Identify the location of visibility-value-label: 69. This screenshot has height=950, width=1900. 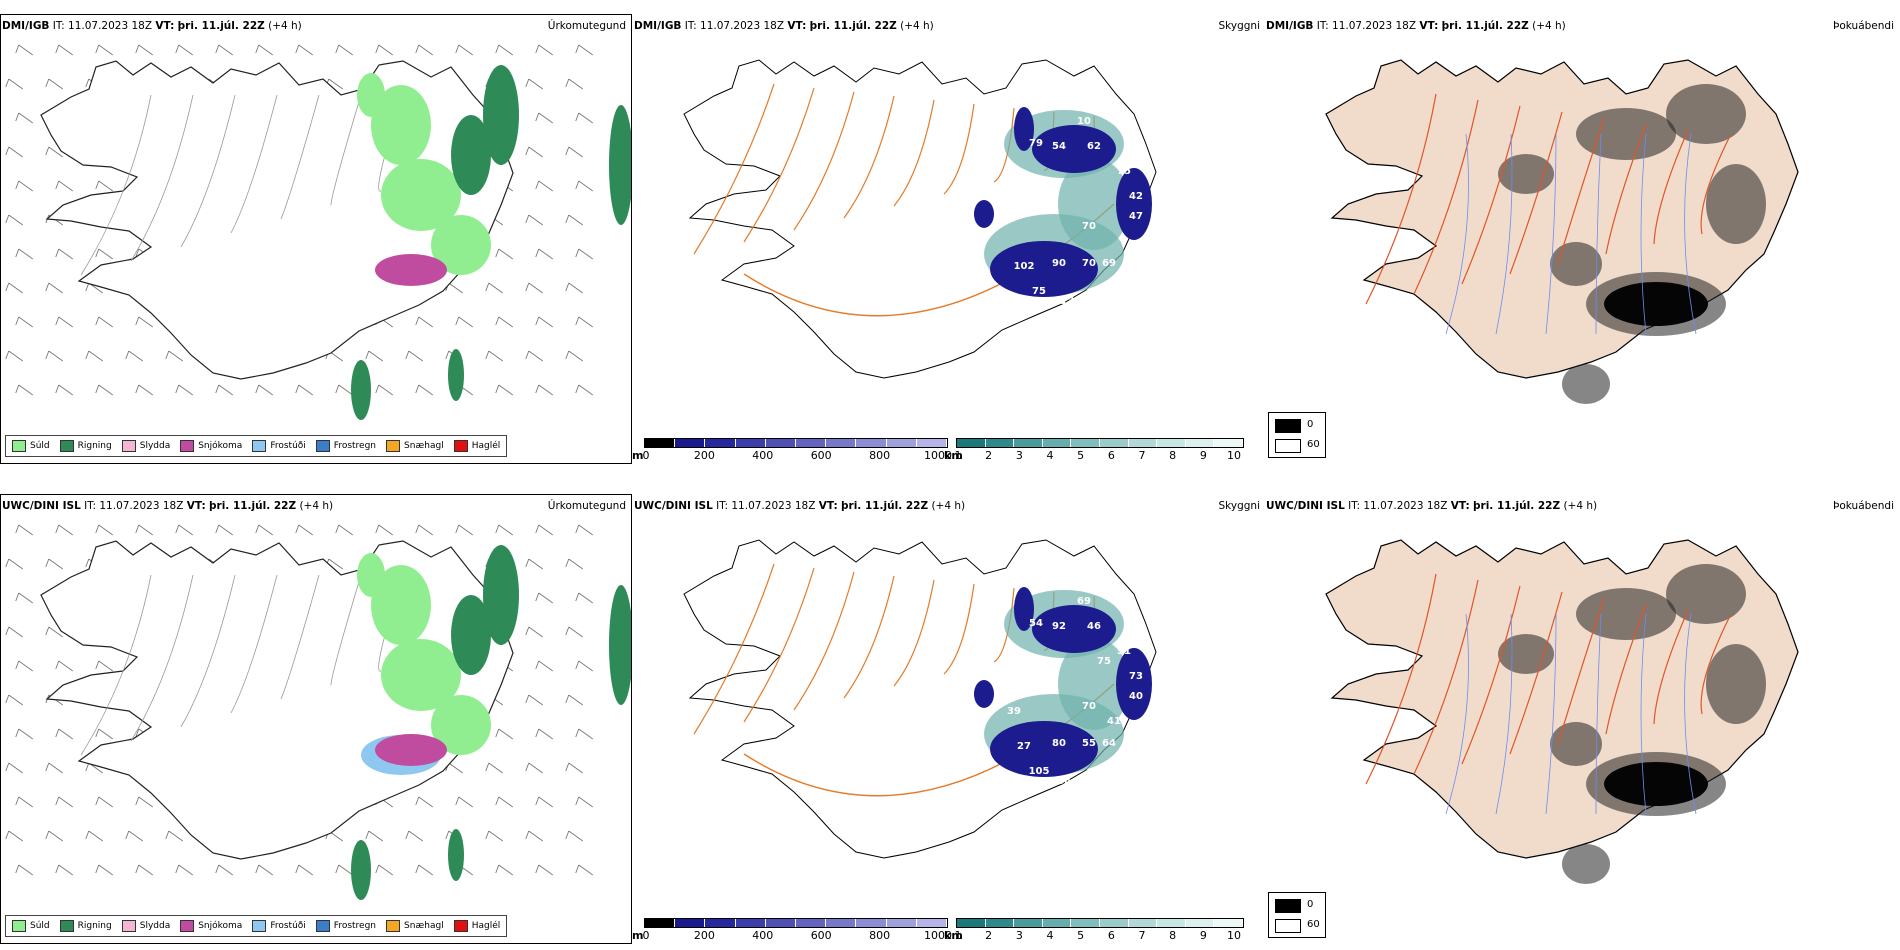
(1109, 263).